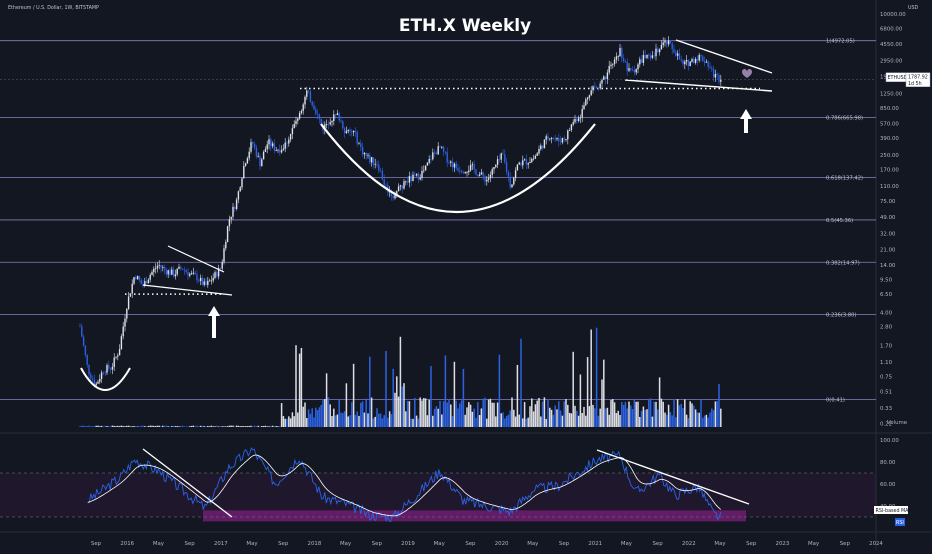 The width and height of the screenshot is (932, 554). I want to click on y-tick-10: 170.00, so click(889, 171).